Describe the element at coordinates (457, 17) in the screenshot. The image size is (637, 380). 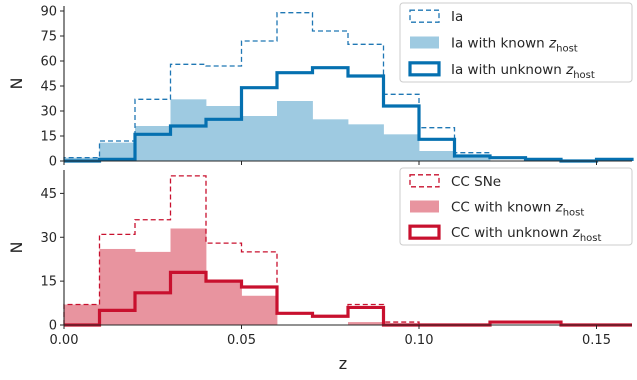
I see `legend-label: Ia` at that location.